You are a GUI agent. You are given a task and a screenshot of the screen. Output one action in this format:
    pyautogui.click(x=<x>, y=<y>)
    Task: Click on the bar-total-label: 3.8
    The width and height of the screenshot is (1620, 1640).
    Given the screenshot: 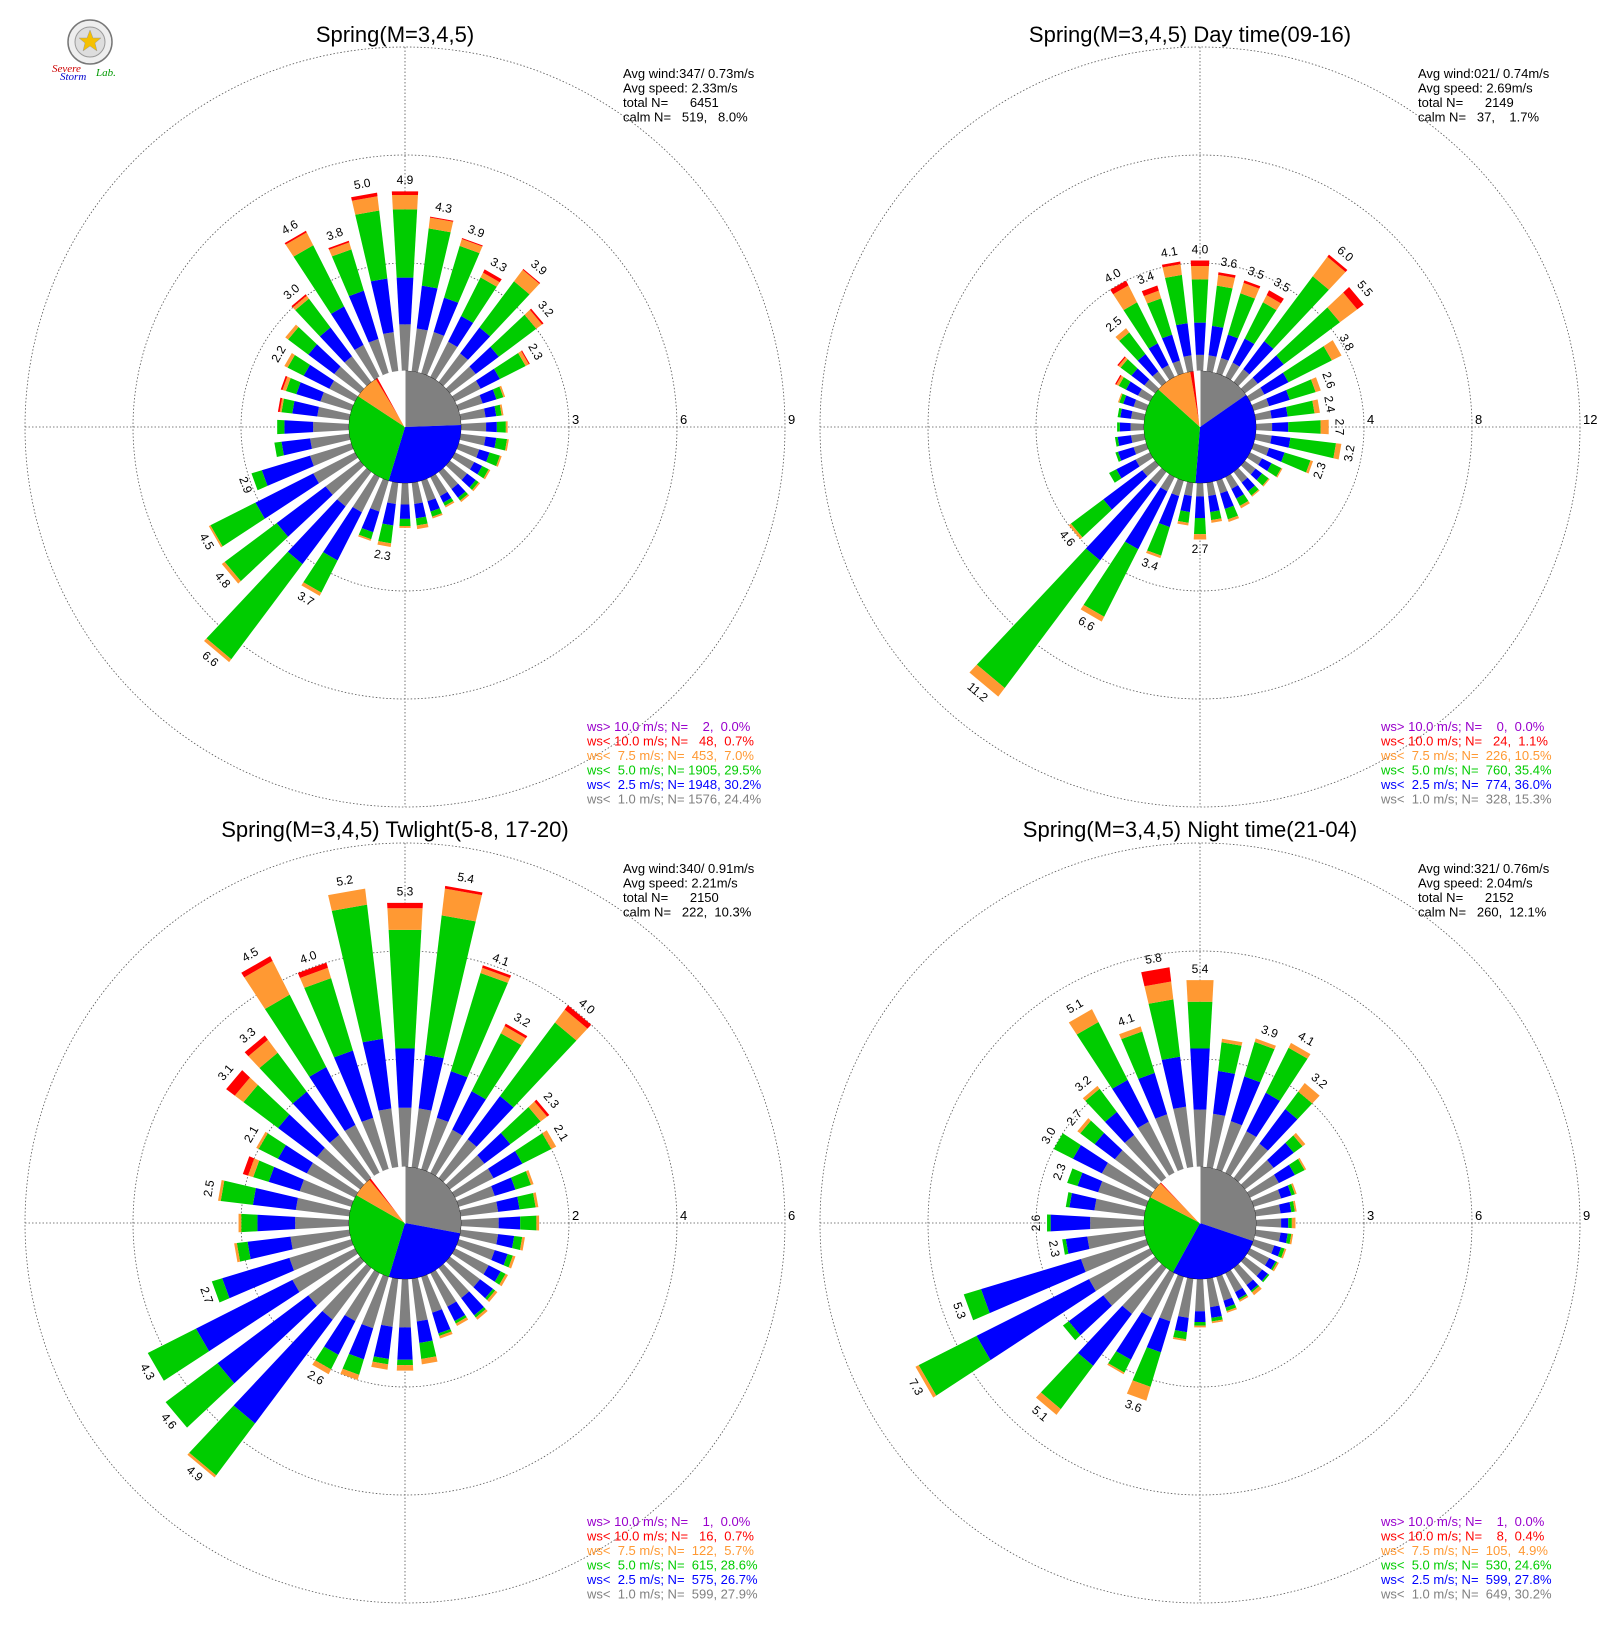 What is the action you would take?
    pyautogui.click(x=335, y=233)
    